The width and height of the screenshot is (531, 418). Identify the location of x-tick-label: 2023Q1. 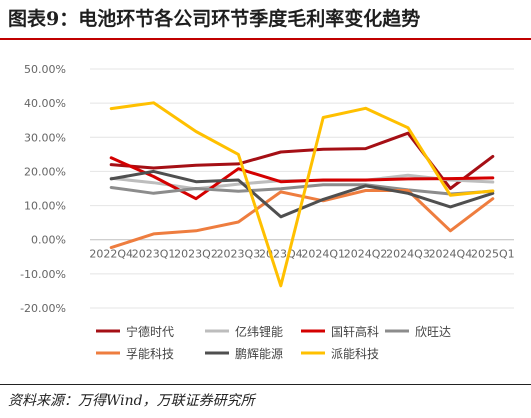
(154, 254).